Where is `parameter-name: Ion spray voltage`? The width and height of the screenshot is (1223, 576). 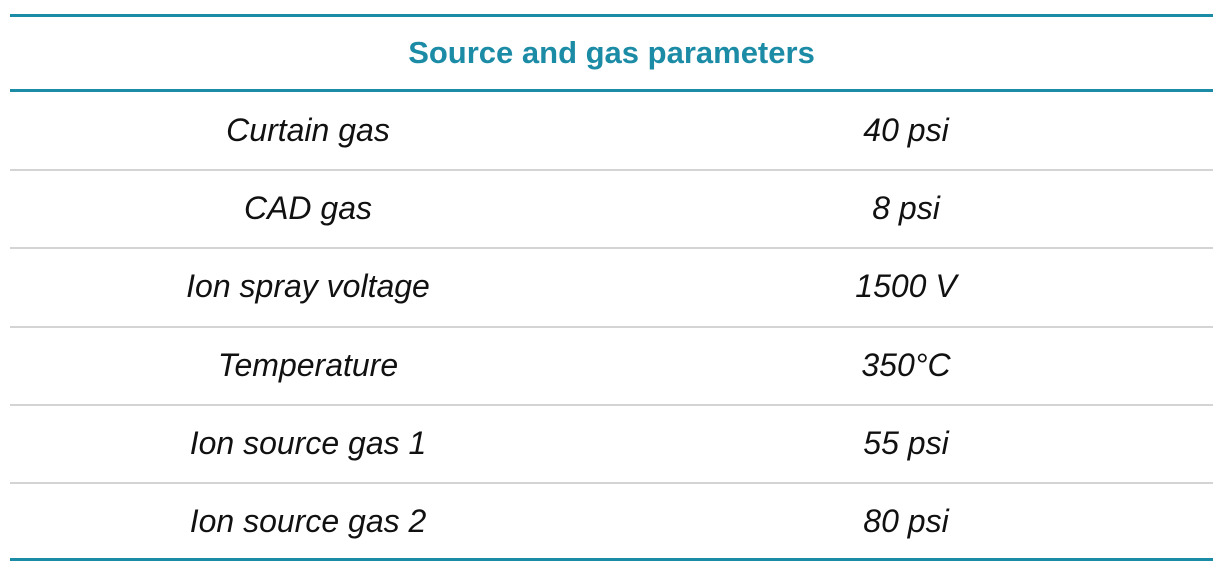
parameter-name: Ion spray voltage is located at coordinates (308, 286).